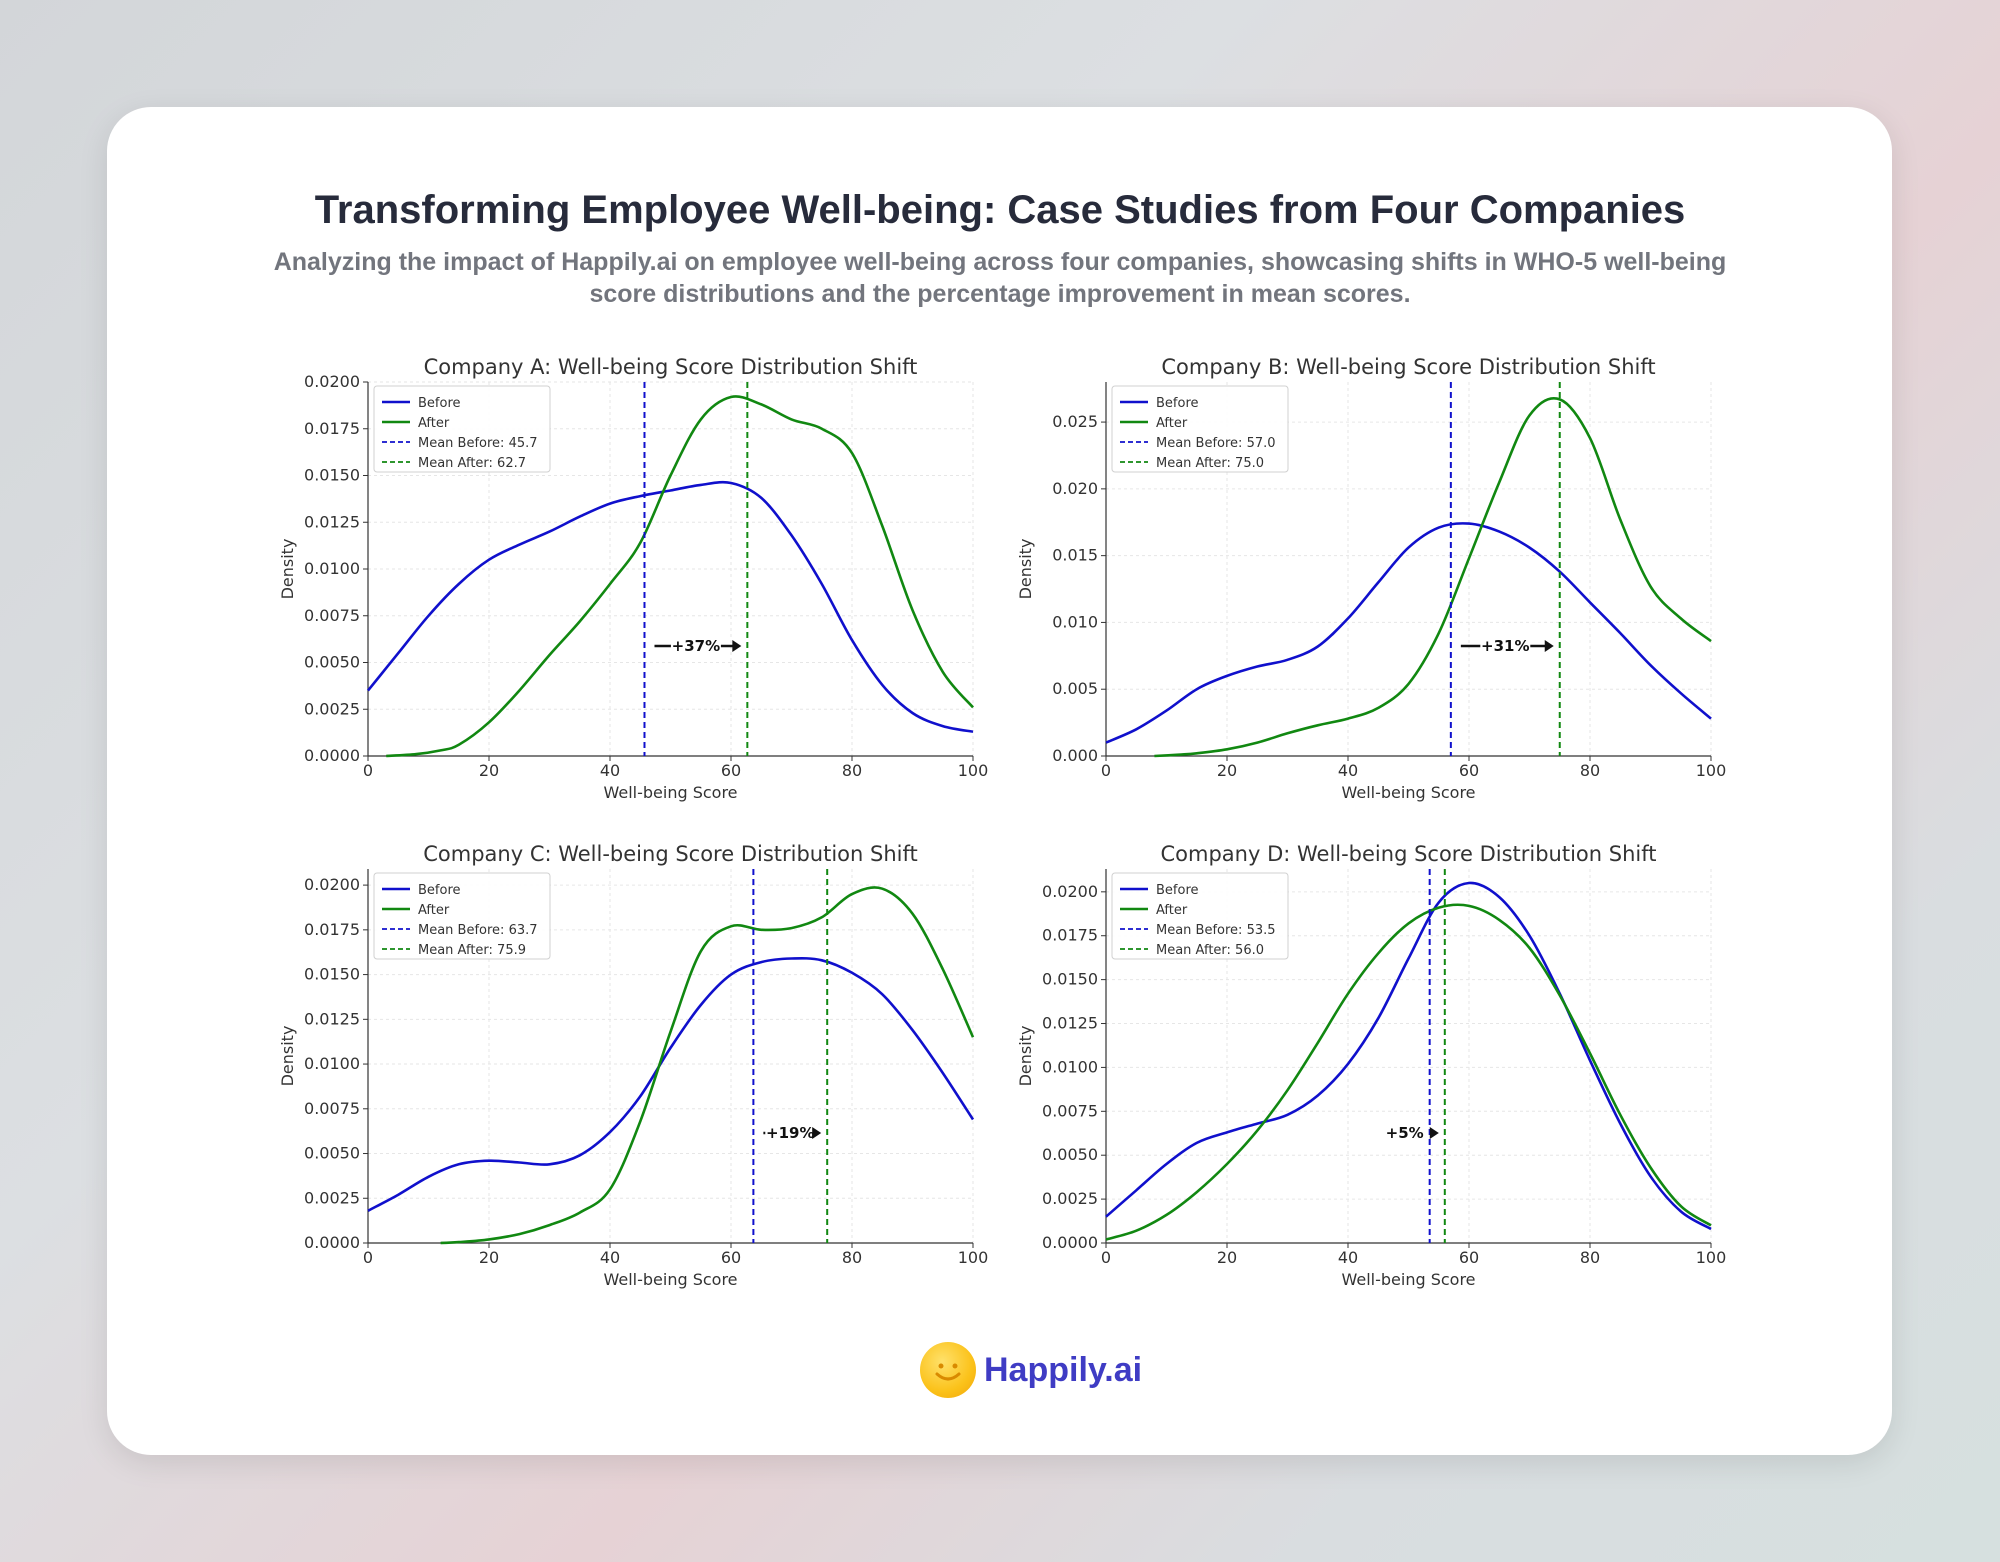 This screenshot has width=2000, height=1562. I want to click on legend-label: Mean After: 75.0, so click(1210, 463).